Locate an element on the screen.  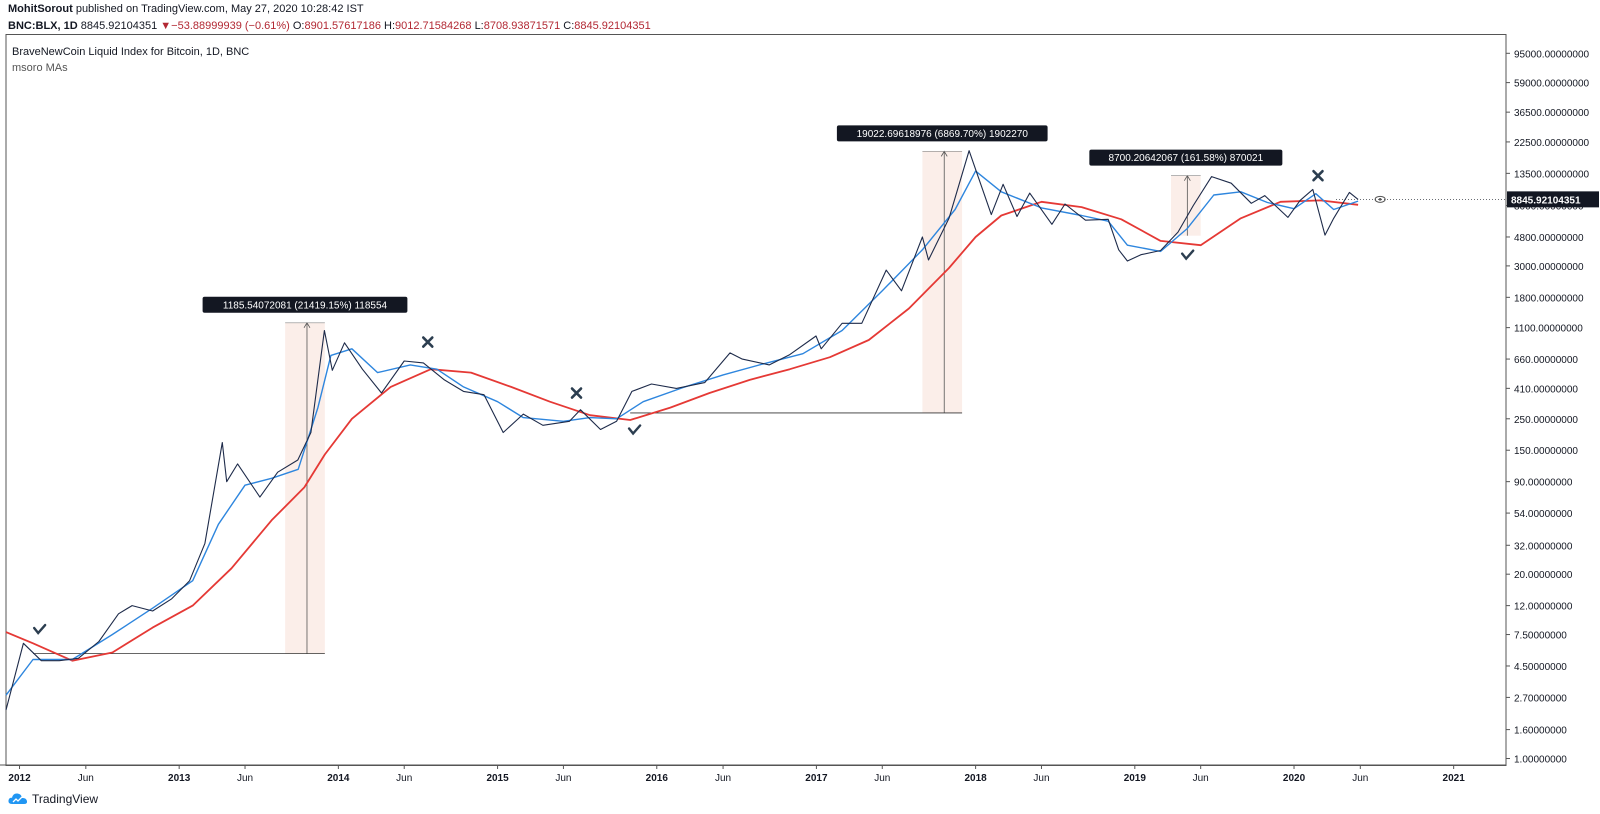
last-price-badge is located at coordinates (1553, 199).